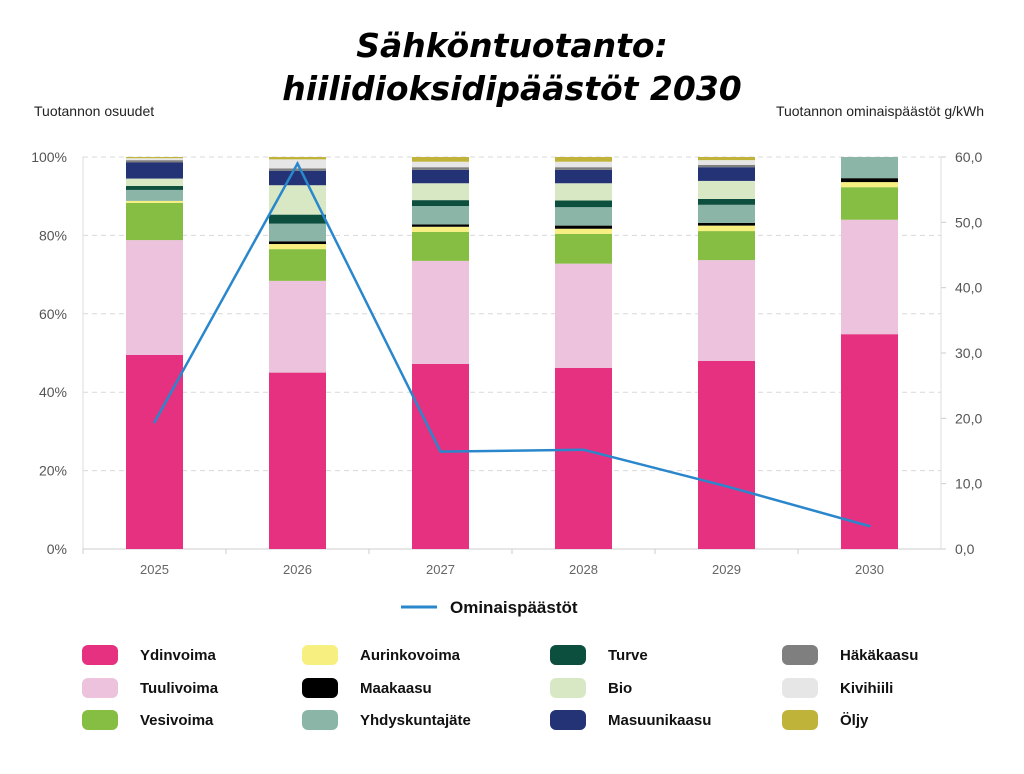 This screenshot has height=774, width=1024. I want to click on right-tick-label: 30,0, so click(968, 353).